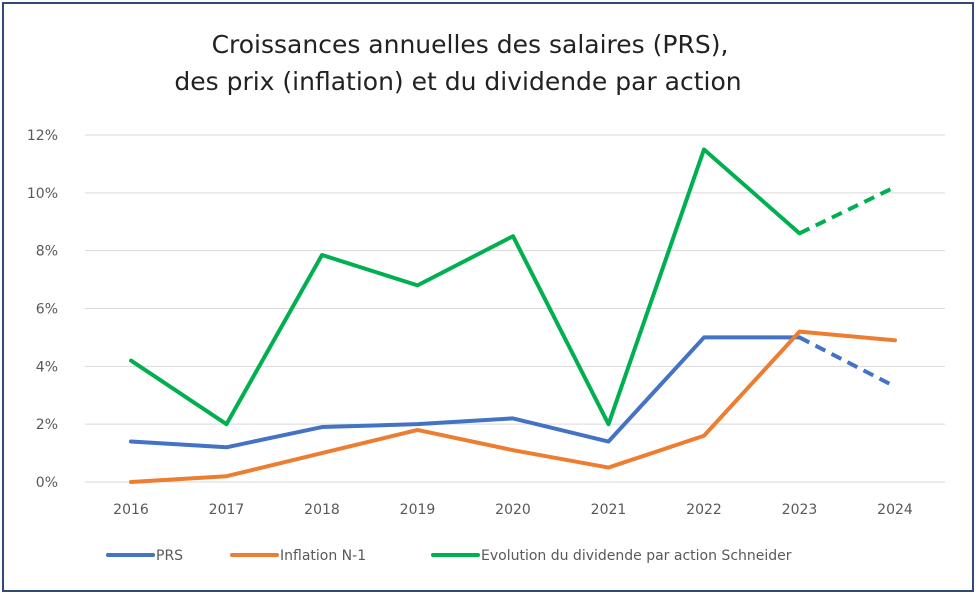 The image size is (980, 598). Describe the element at coordinates (609, 510) in the screenshot. I see `x-tick-label: 2021` at that location.